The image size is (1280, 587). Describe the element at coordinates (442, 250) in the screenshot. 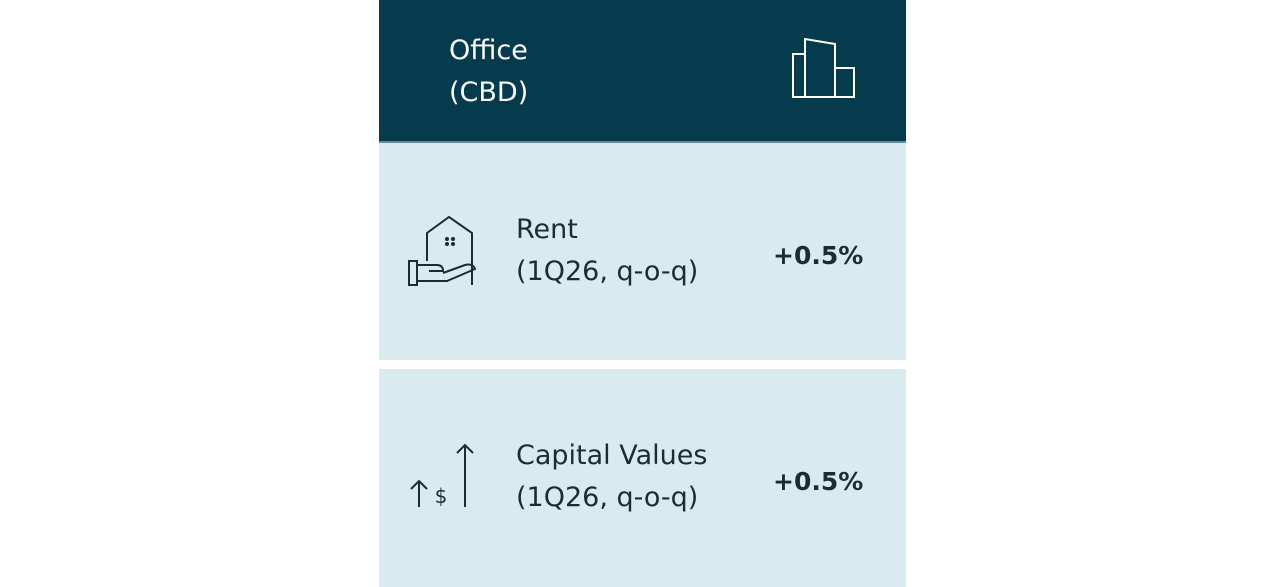

I see `house-hand-icon` at that location.